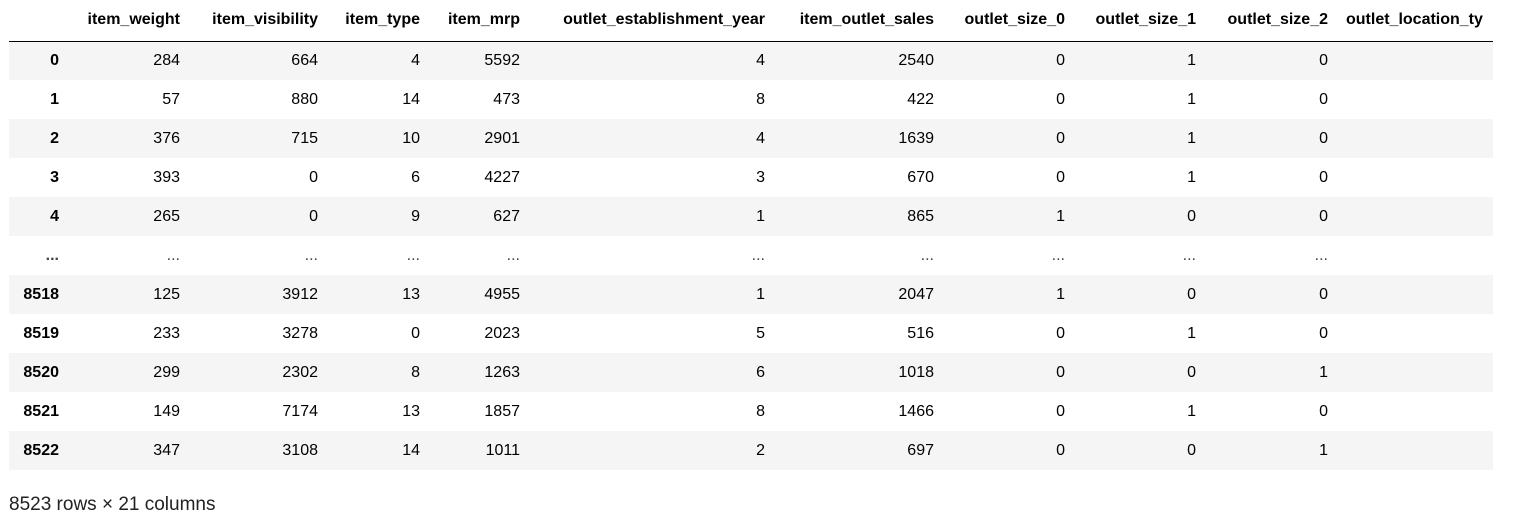  What do you see at coordinates (257, 21) in the screenshot?
I see `column-header: item_visibility` at bounding box center [257, 21].